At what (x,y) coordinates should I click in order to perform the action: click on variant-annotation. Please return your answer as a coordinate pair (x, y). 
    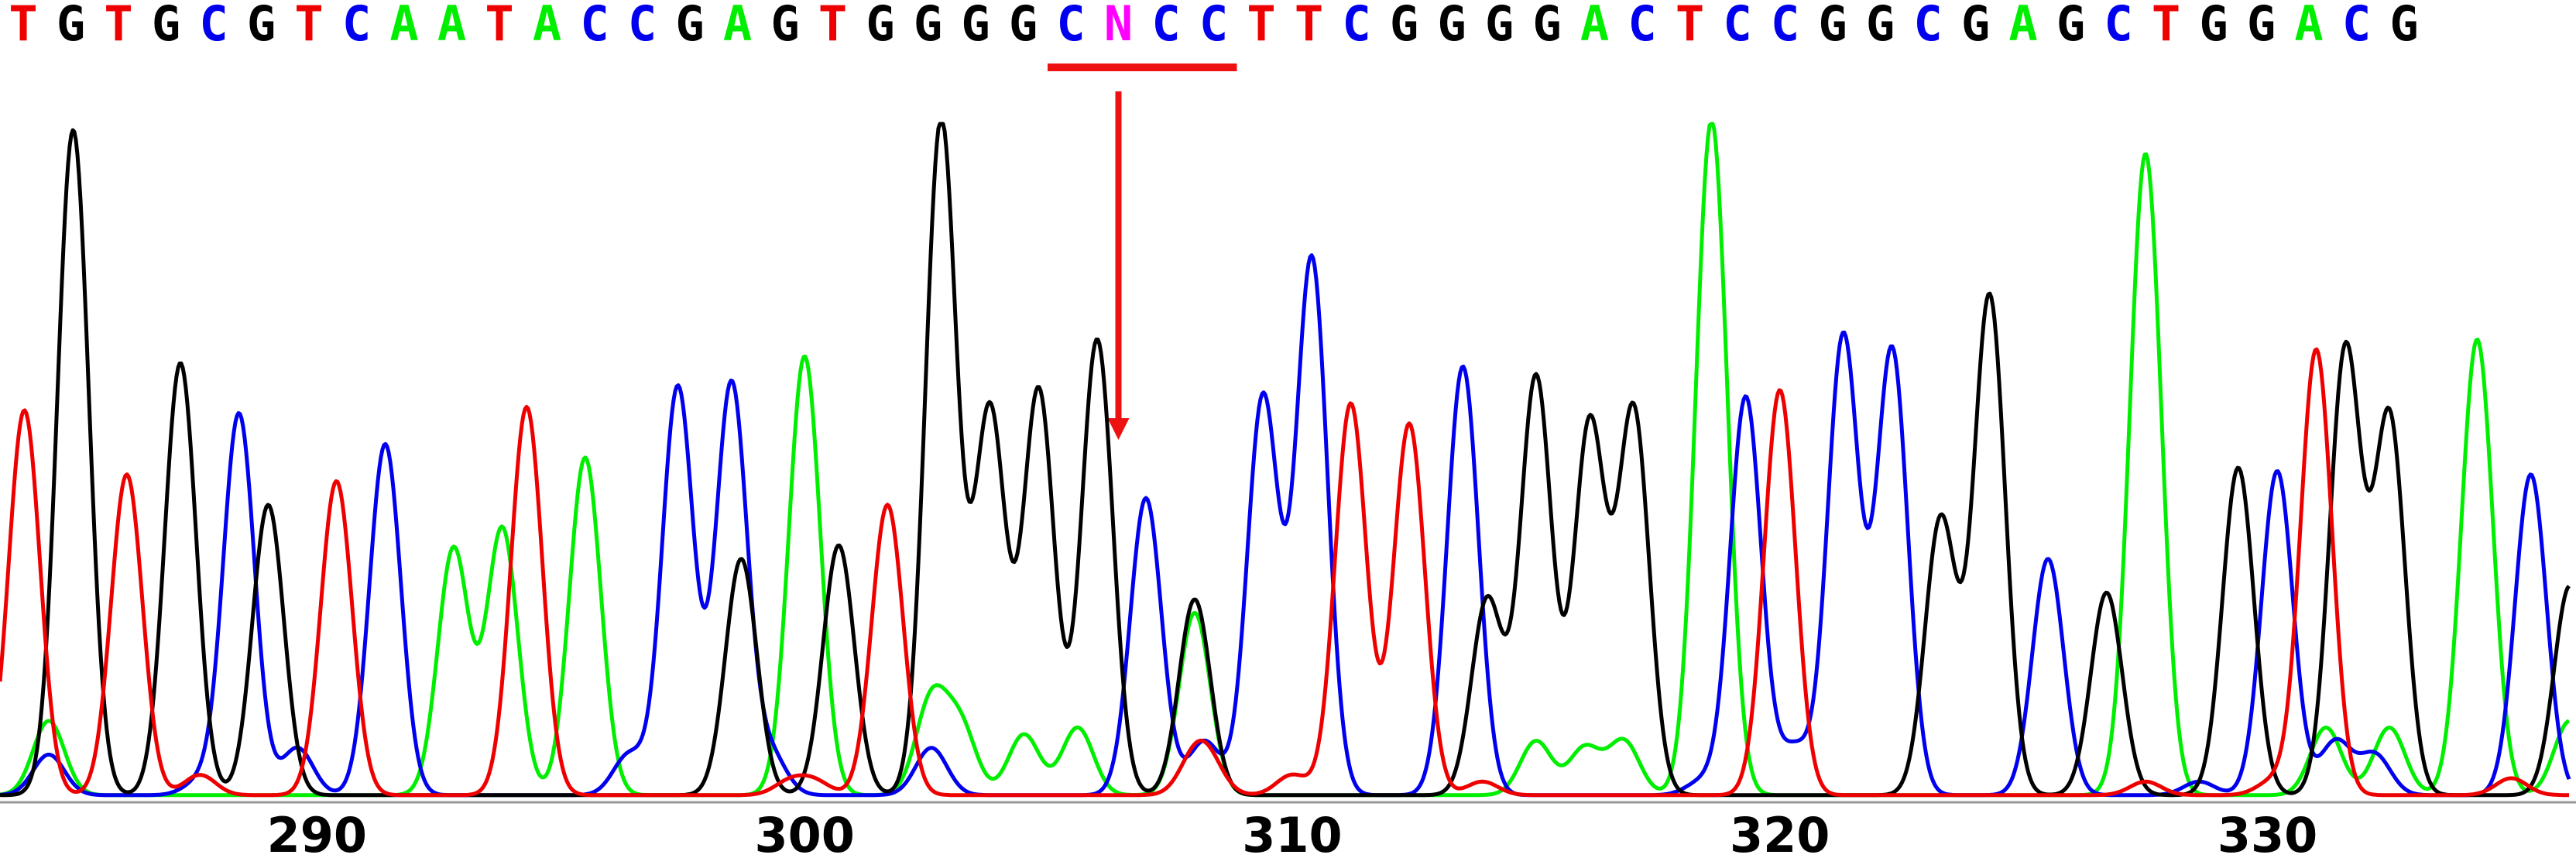
    Looking at the image, I should click on (1142, 252).